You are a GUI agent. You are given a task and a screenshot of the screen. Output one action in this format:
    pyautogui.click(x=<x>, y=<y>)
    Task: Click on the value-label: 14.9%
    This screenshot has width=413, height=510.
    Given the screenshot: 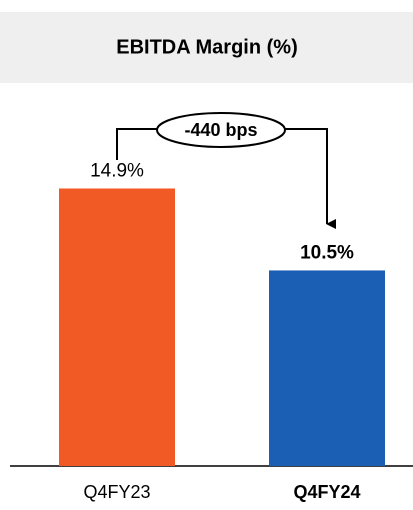 What is the action you would take?
    pyautogui.click(x=117, y=171)
    